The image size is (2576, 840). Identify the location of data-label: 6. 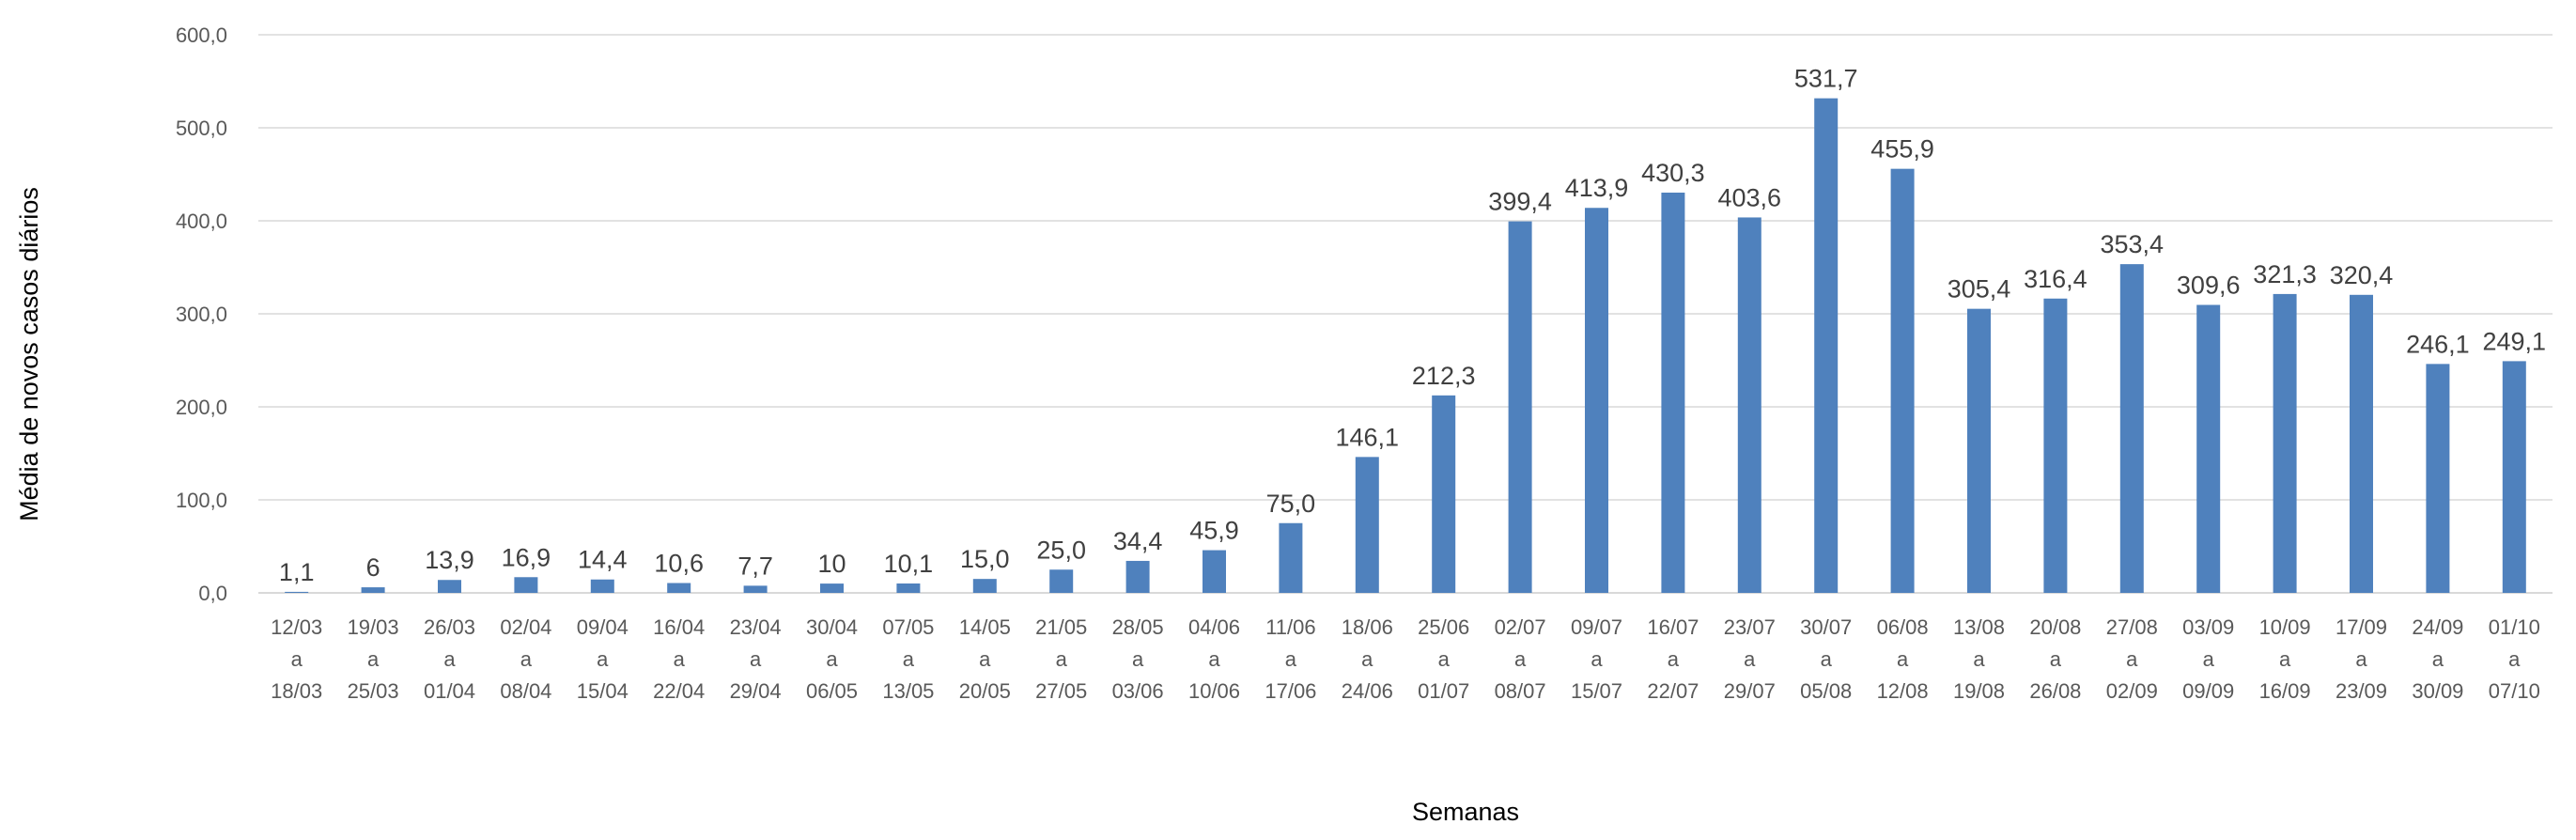
(373, 567).